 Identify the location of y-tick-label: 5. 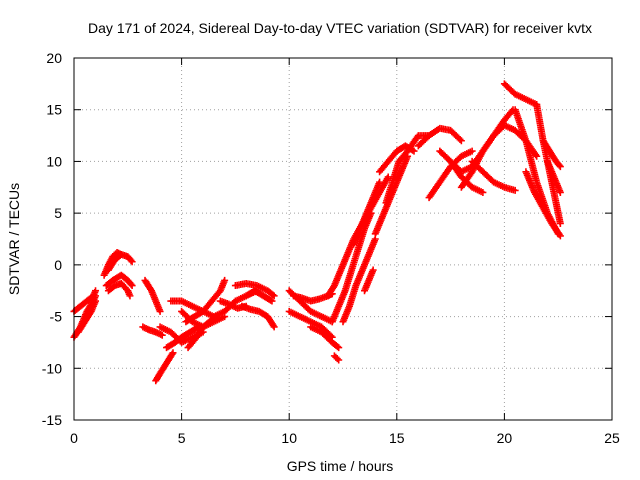
(58, 213).